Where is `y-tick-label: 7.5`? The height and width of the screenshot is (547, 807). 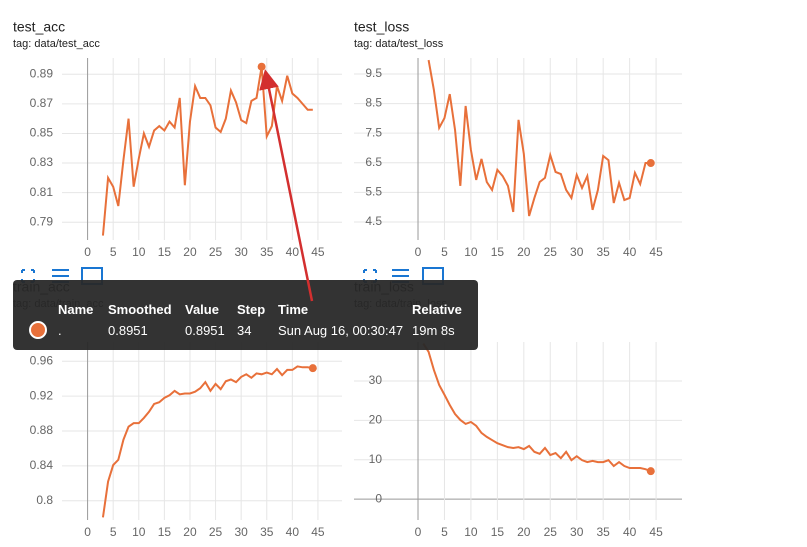 y-tick-label: 7.5 is located at coordinates (373, 132).